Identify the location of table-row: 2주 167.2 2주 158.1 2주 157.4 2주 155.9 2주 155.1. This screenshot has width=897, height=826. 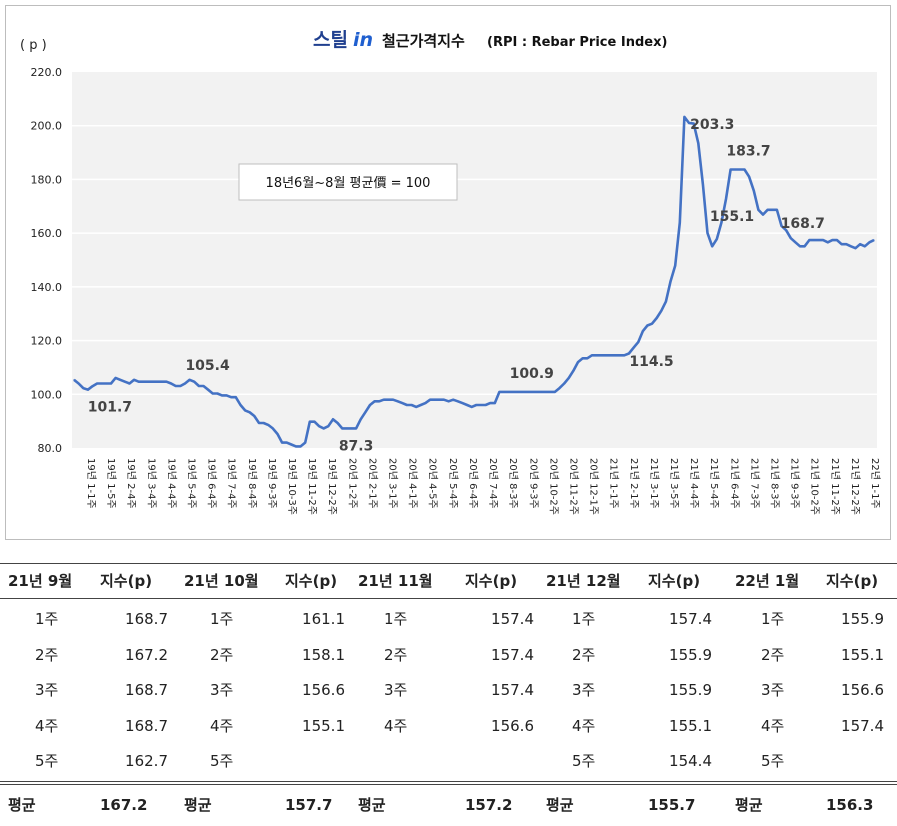
(448, 655).